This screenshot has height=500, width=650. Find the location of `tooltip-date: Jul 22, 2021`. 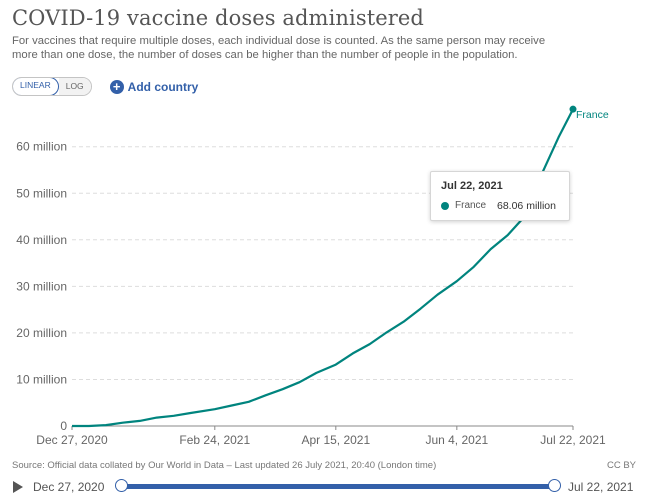

tooltip-date: Jul 22, 2021 is located at coordinates (472, 186).